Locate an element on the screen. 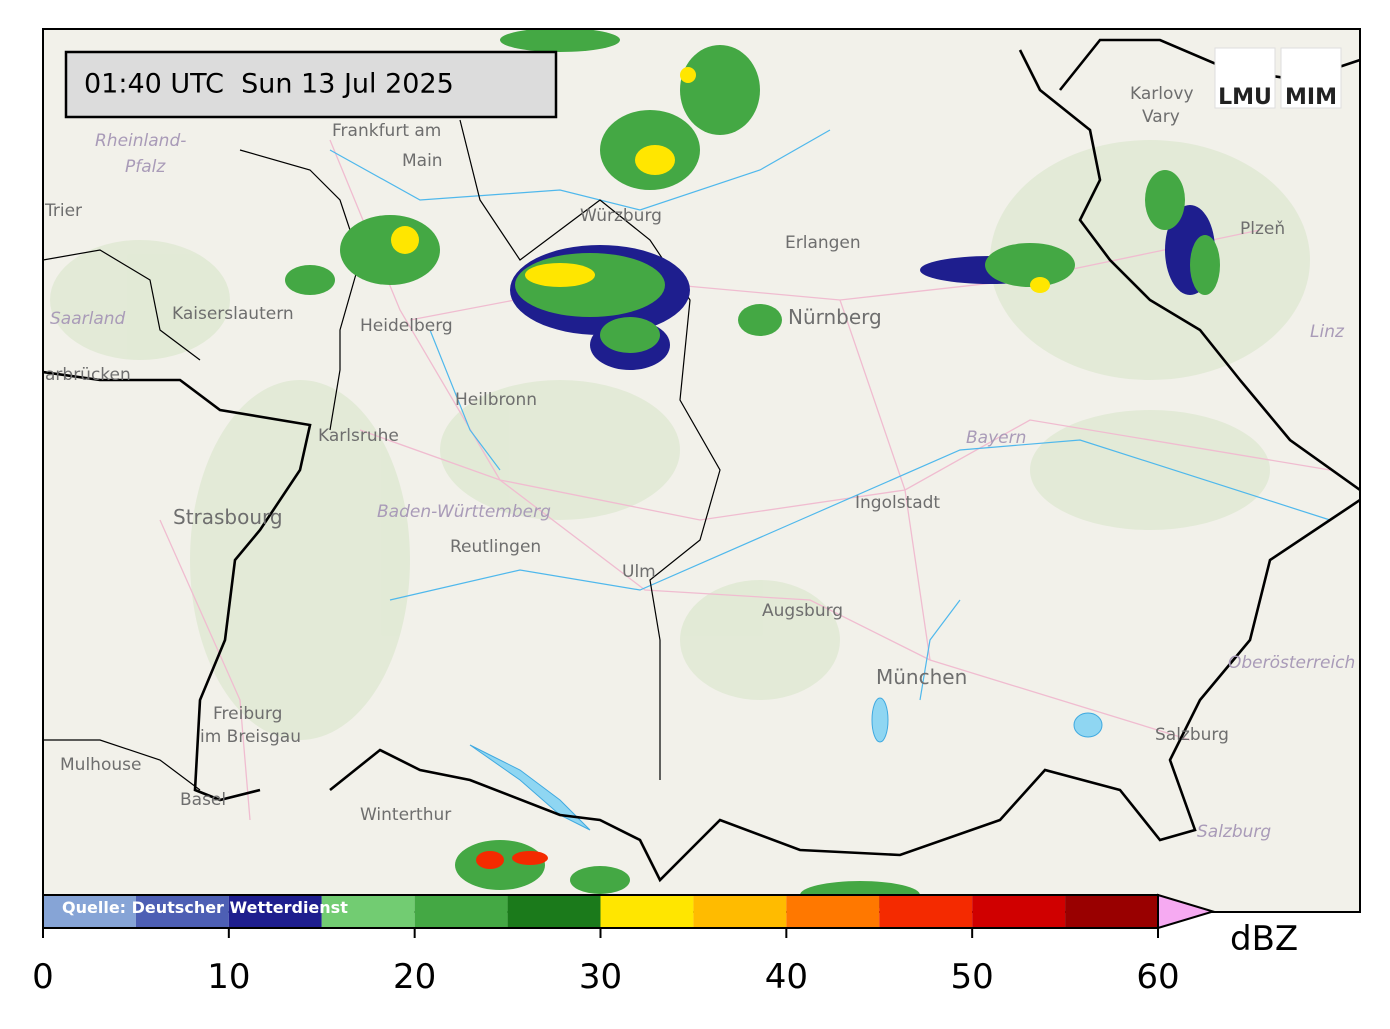 The width and height of the screenshot is (1390, 1029). colorbar-source: Quelle: Deutscher Wetterdienst is located at coordinates (205, 907).